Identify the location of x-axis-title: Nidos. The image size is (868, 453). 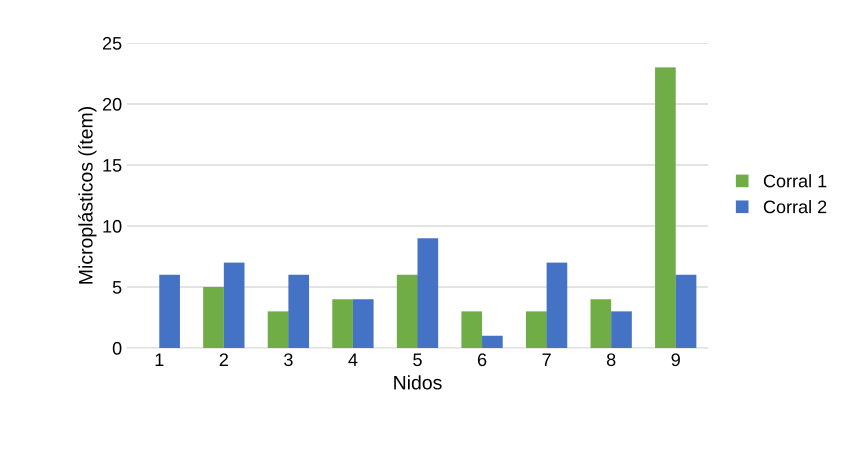
(418, 382).